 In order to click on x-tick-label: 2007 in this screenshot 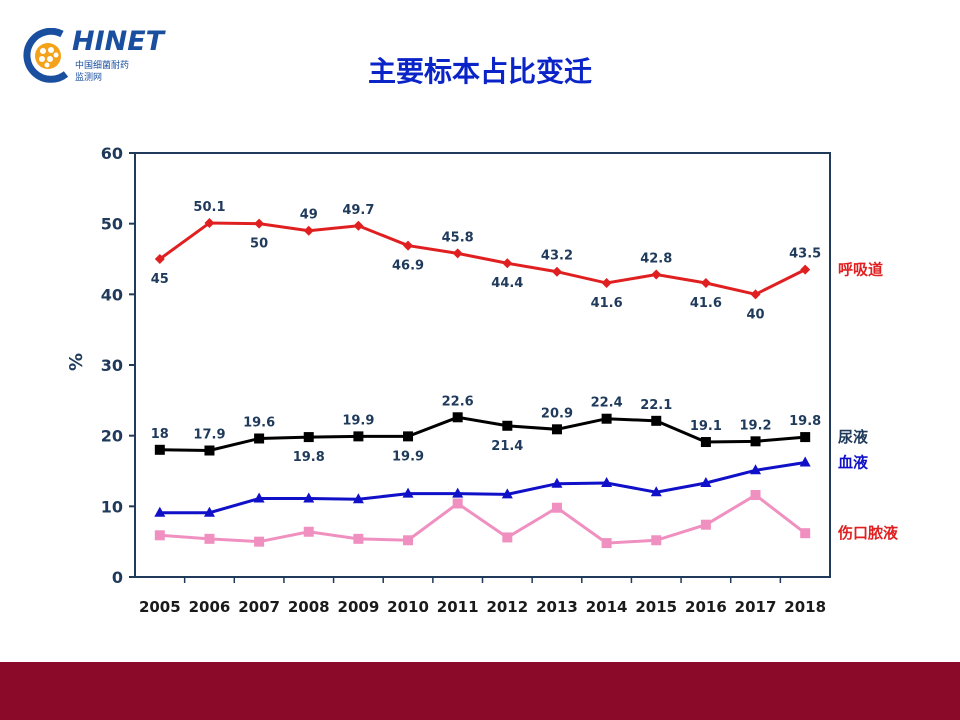, I will do `click(259, 607)`.